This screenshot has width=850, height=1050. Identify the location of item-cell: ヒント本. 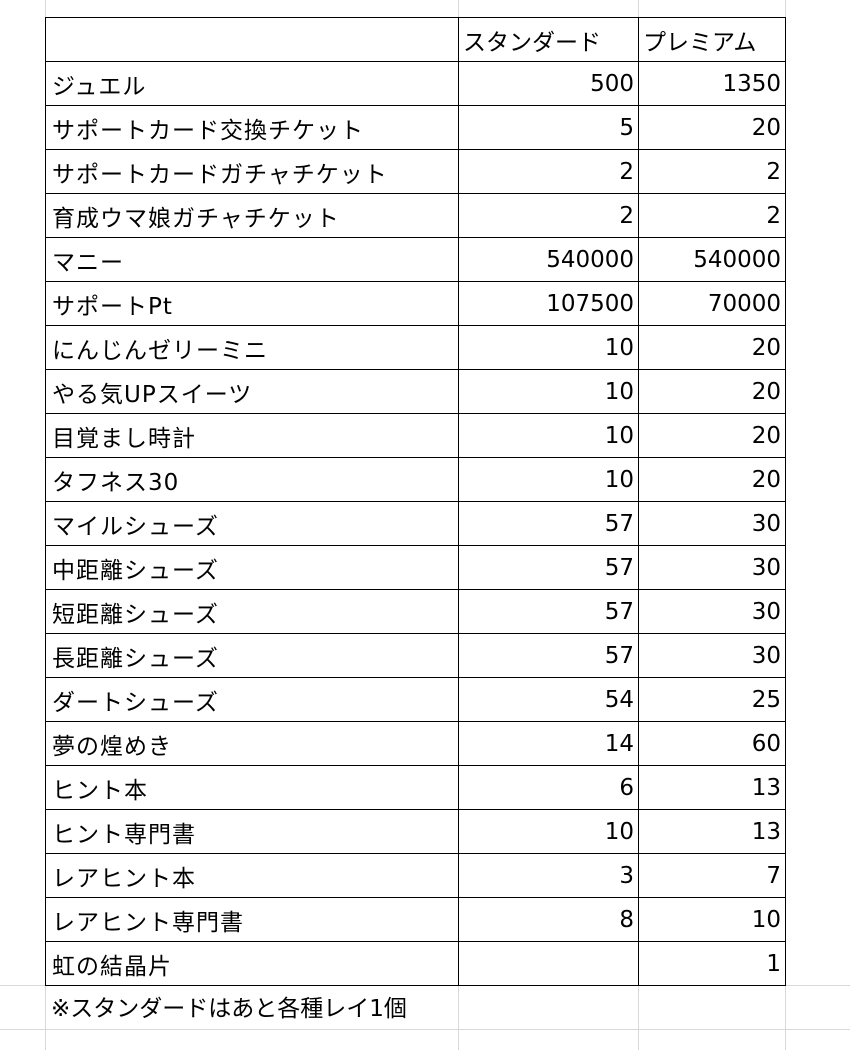
(252, 787).